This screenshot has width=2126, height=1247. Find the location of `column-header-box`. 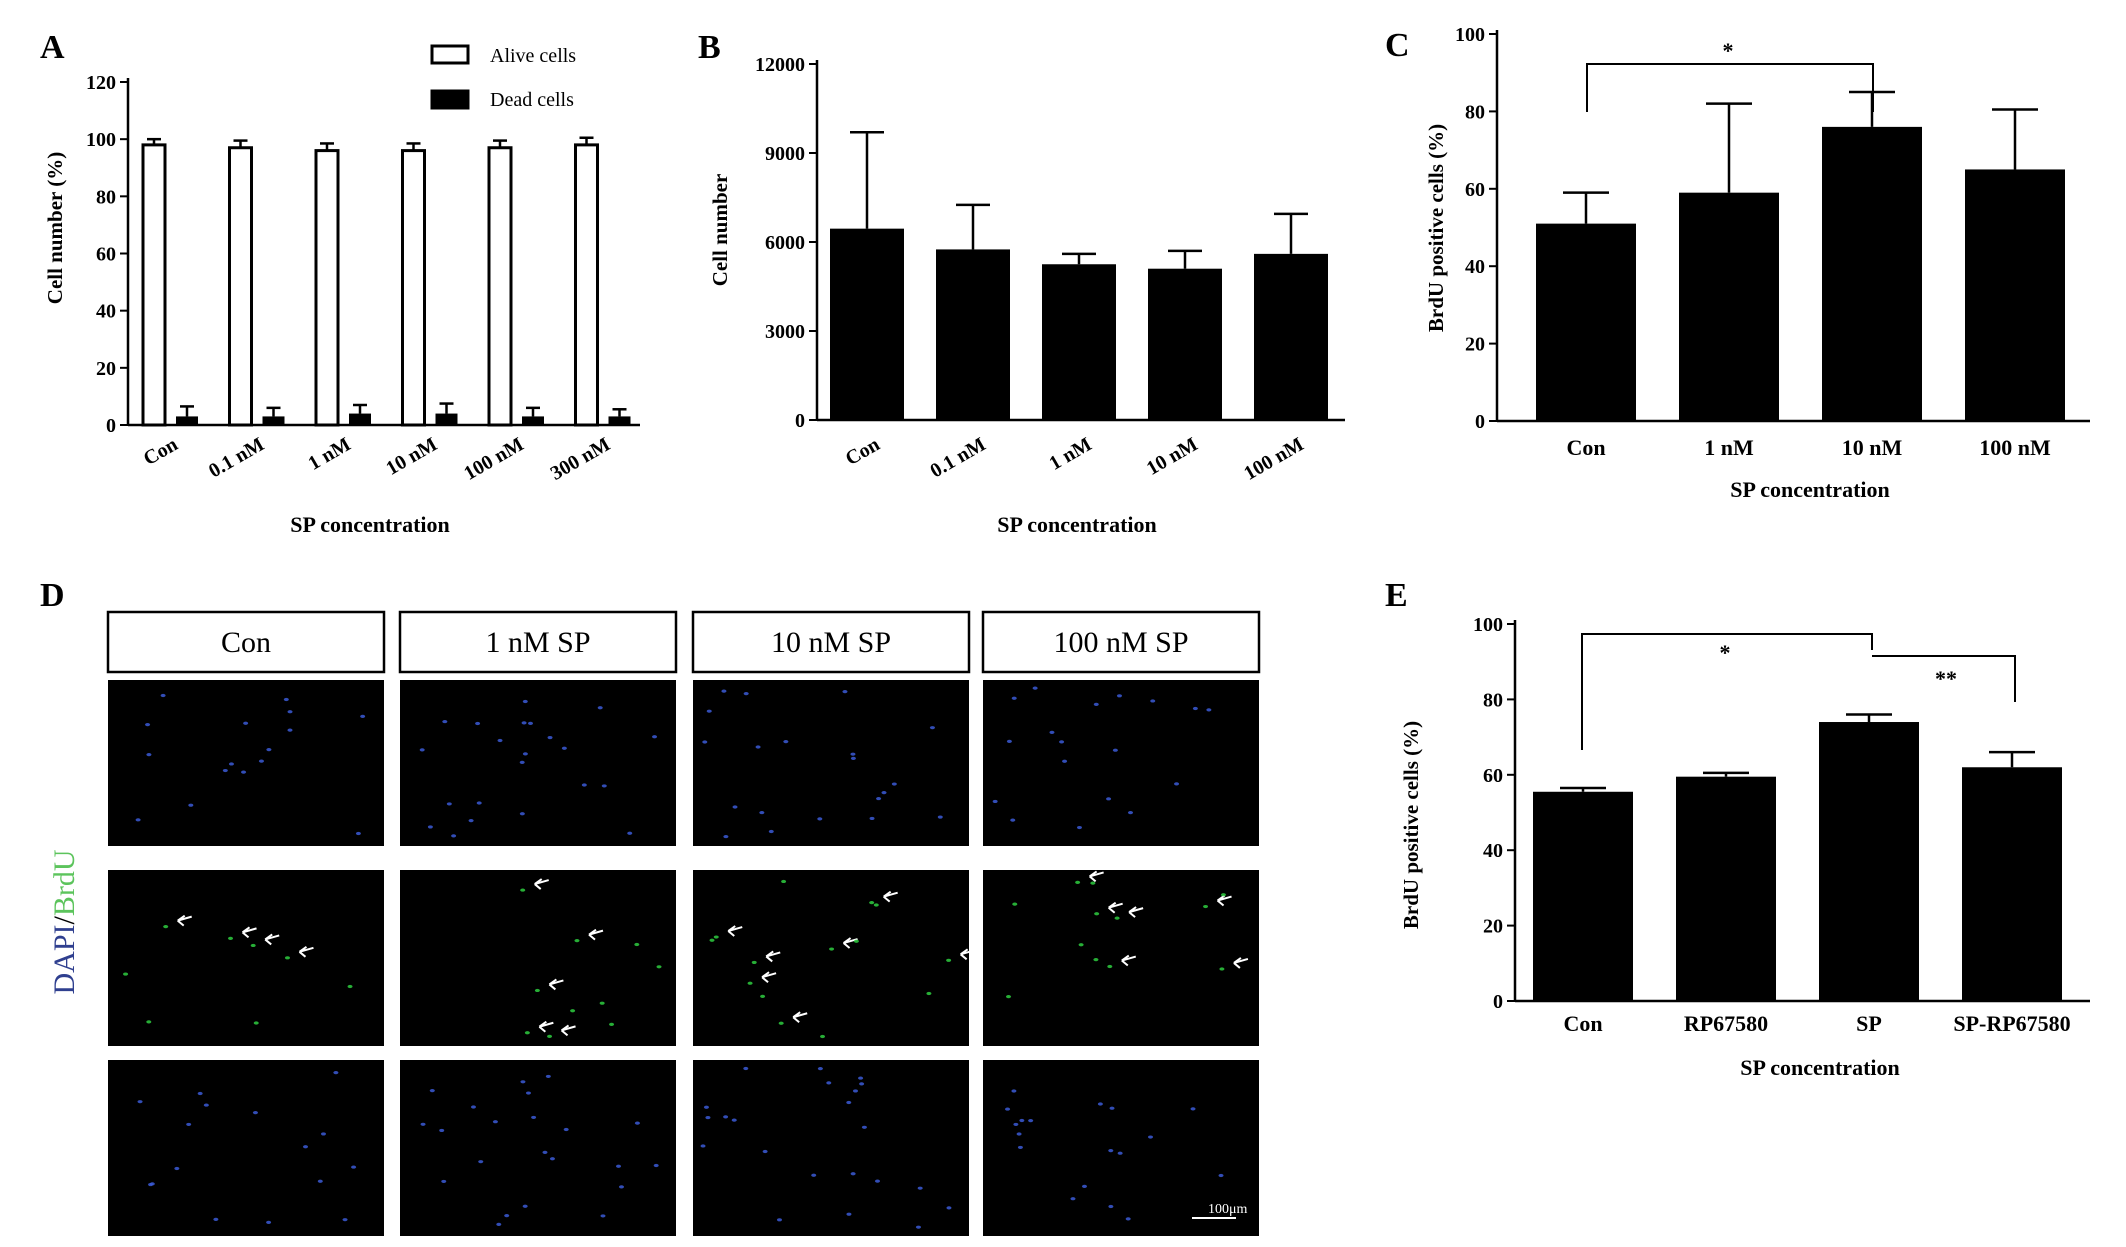

column-header-box is located at coordinates (831, 642).